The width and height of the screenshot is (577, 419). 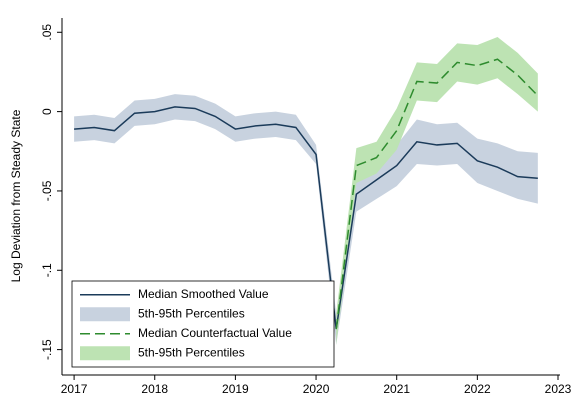 I want to click on y-tick-label: -.1, so click(x=47, y=270).